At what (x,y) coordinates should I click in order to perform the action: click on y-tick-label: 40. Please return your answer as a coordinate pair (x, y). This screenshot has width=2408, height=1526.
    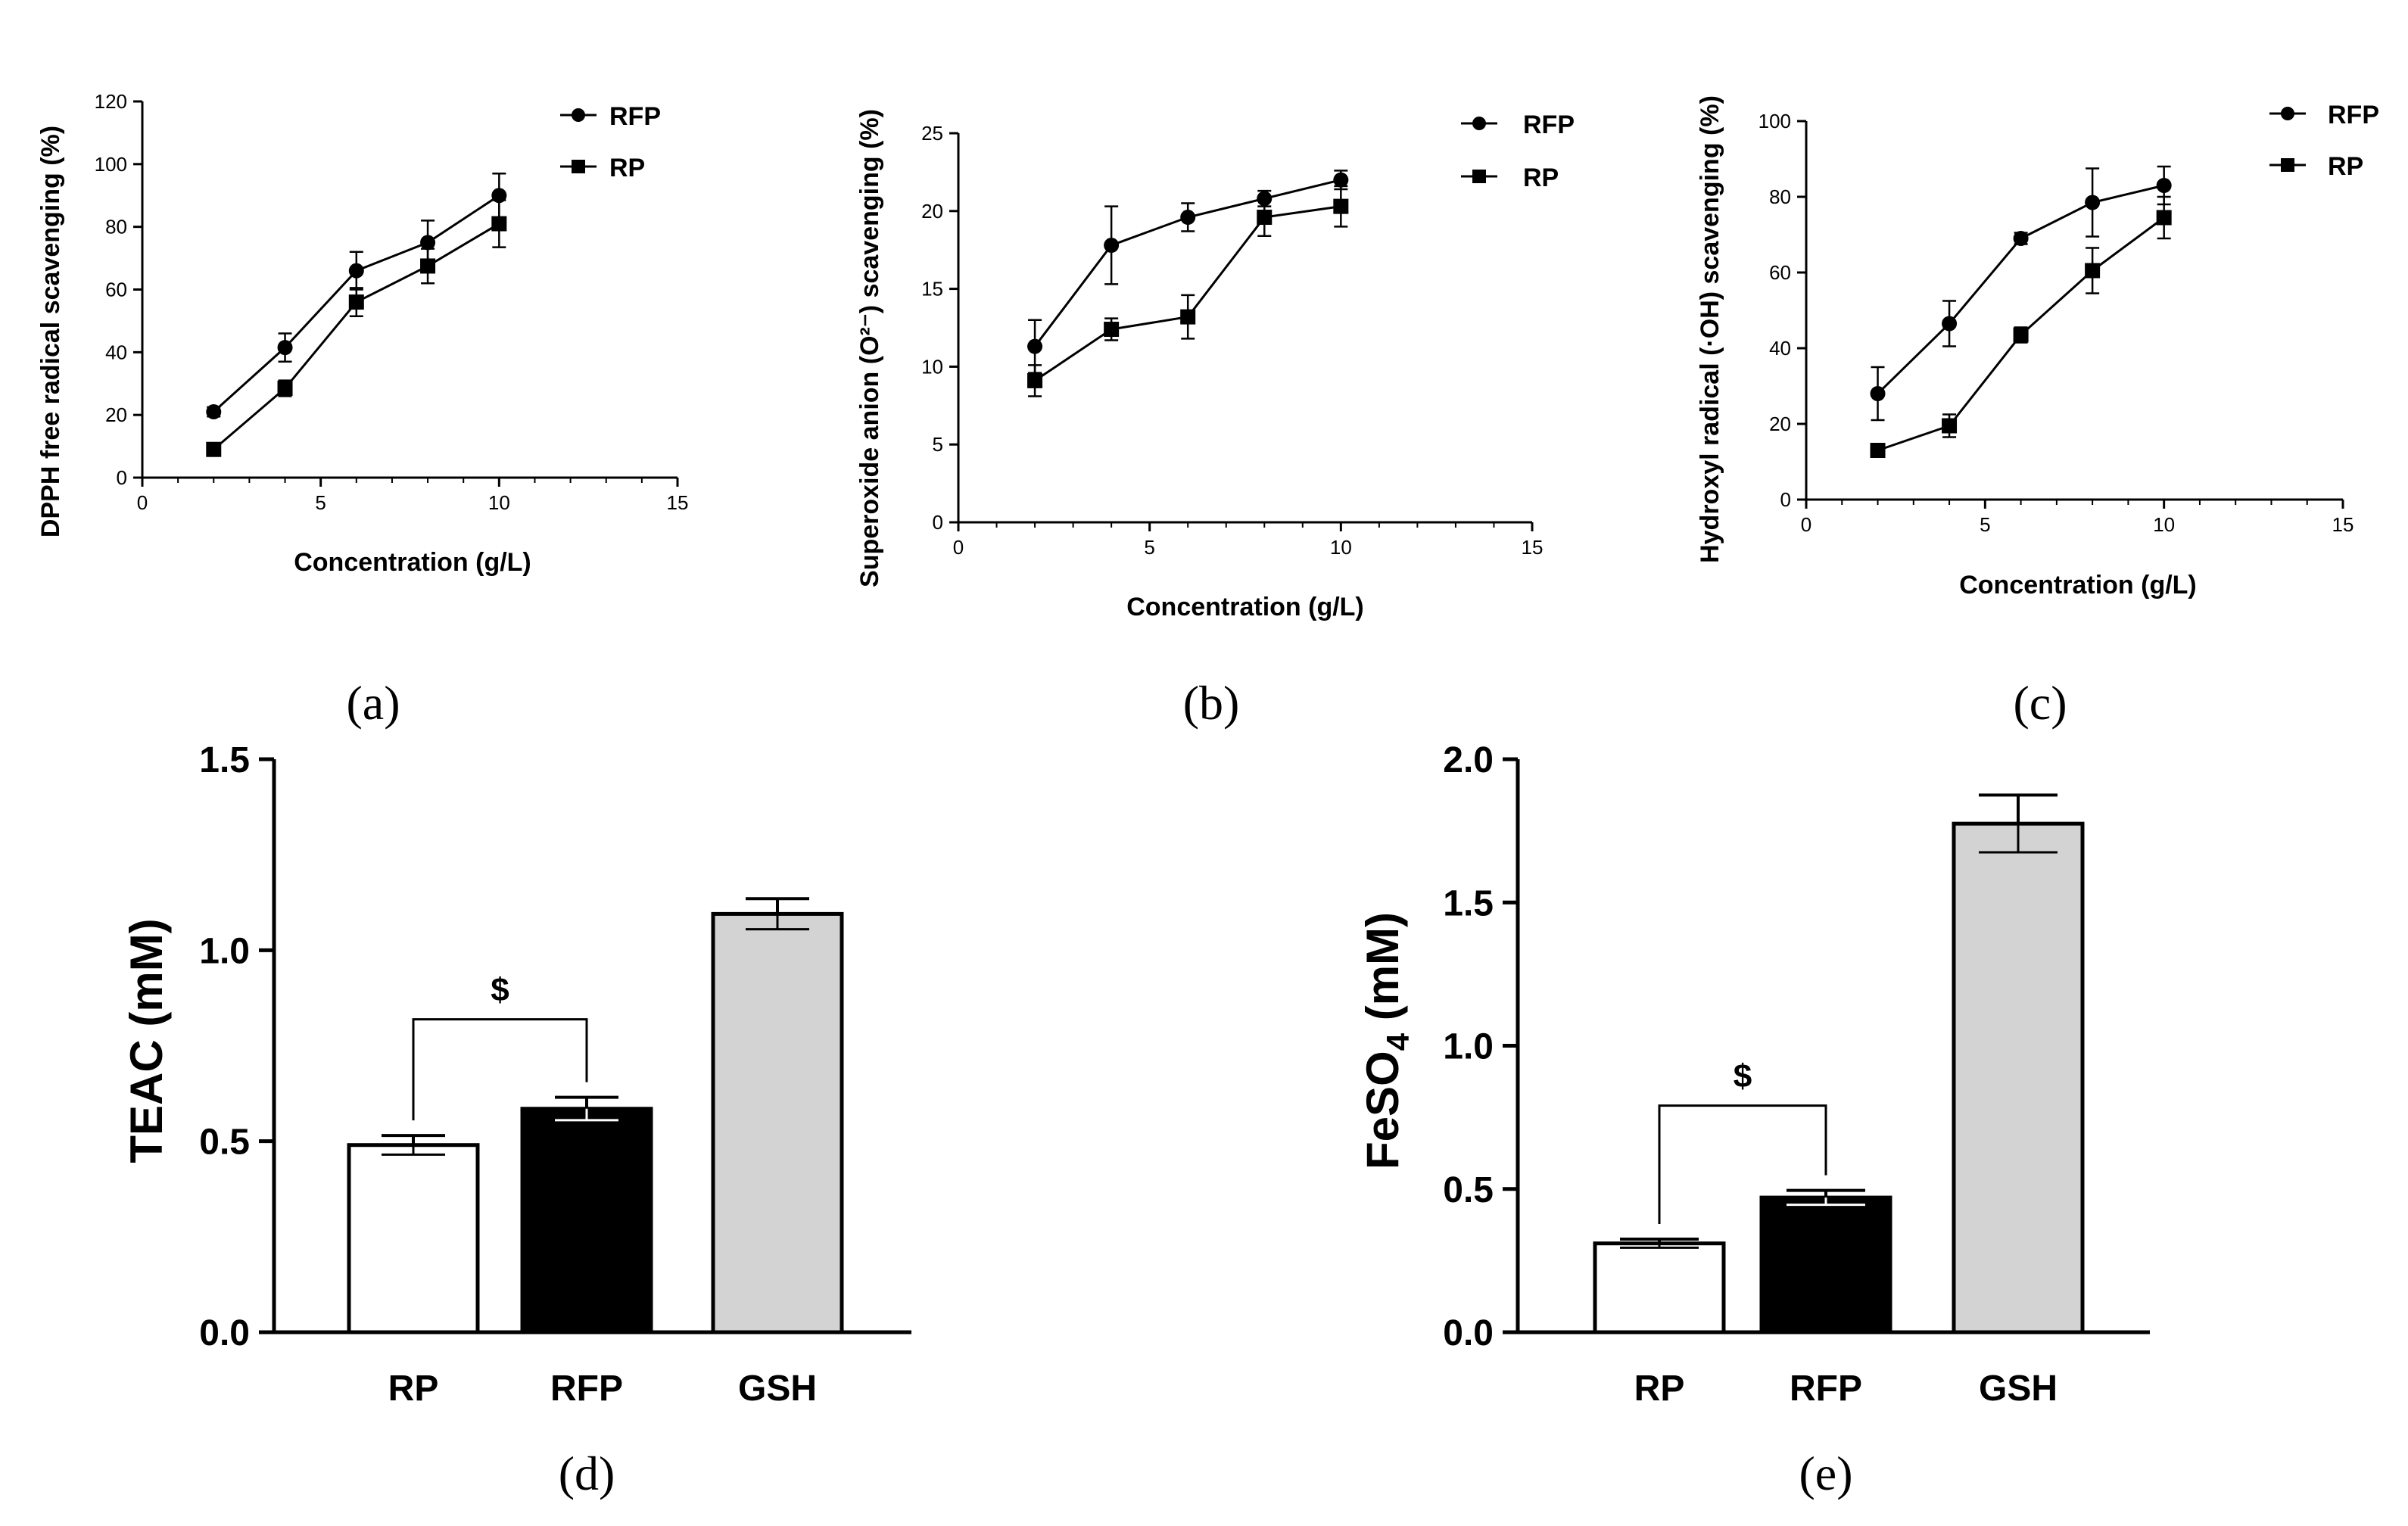
    Looking at the image, I should click on (1780, 348).